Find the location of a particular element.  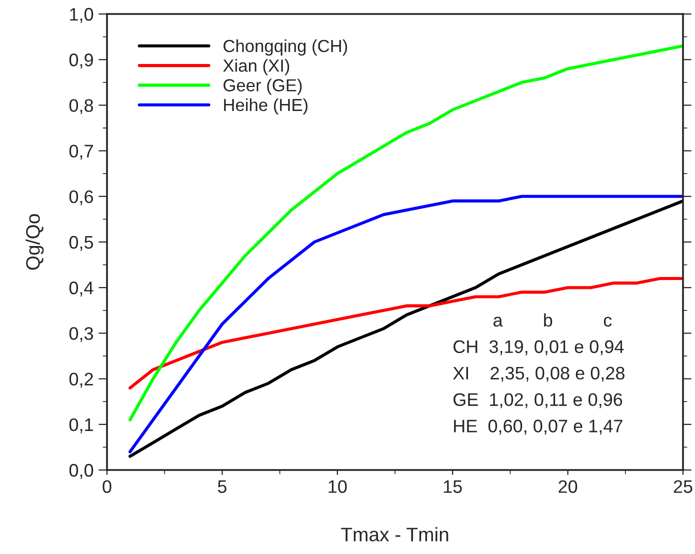

y-tick-label: 0,8 is located at coordinates (81, 106).